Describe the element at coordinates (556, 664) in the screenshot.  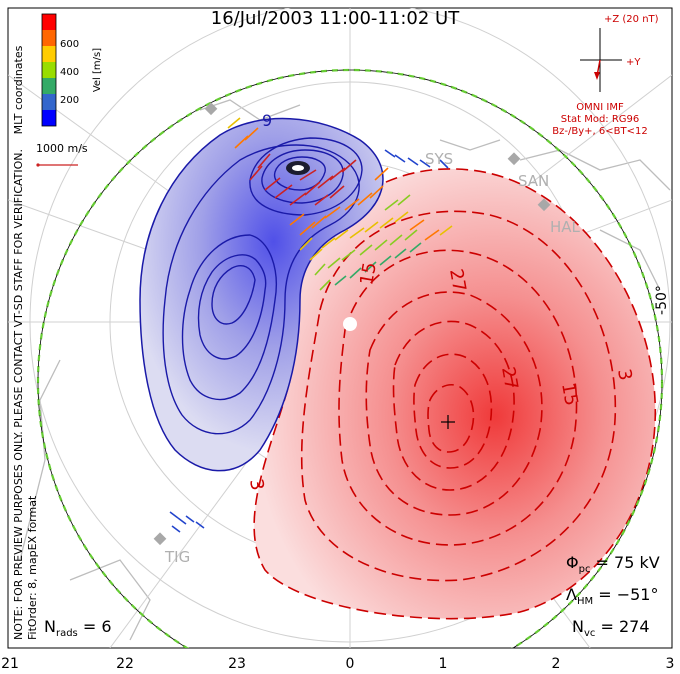
I see `mlt-tick: 2` at that location.